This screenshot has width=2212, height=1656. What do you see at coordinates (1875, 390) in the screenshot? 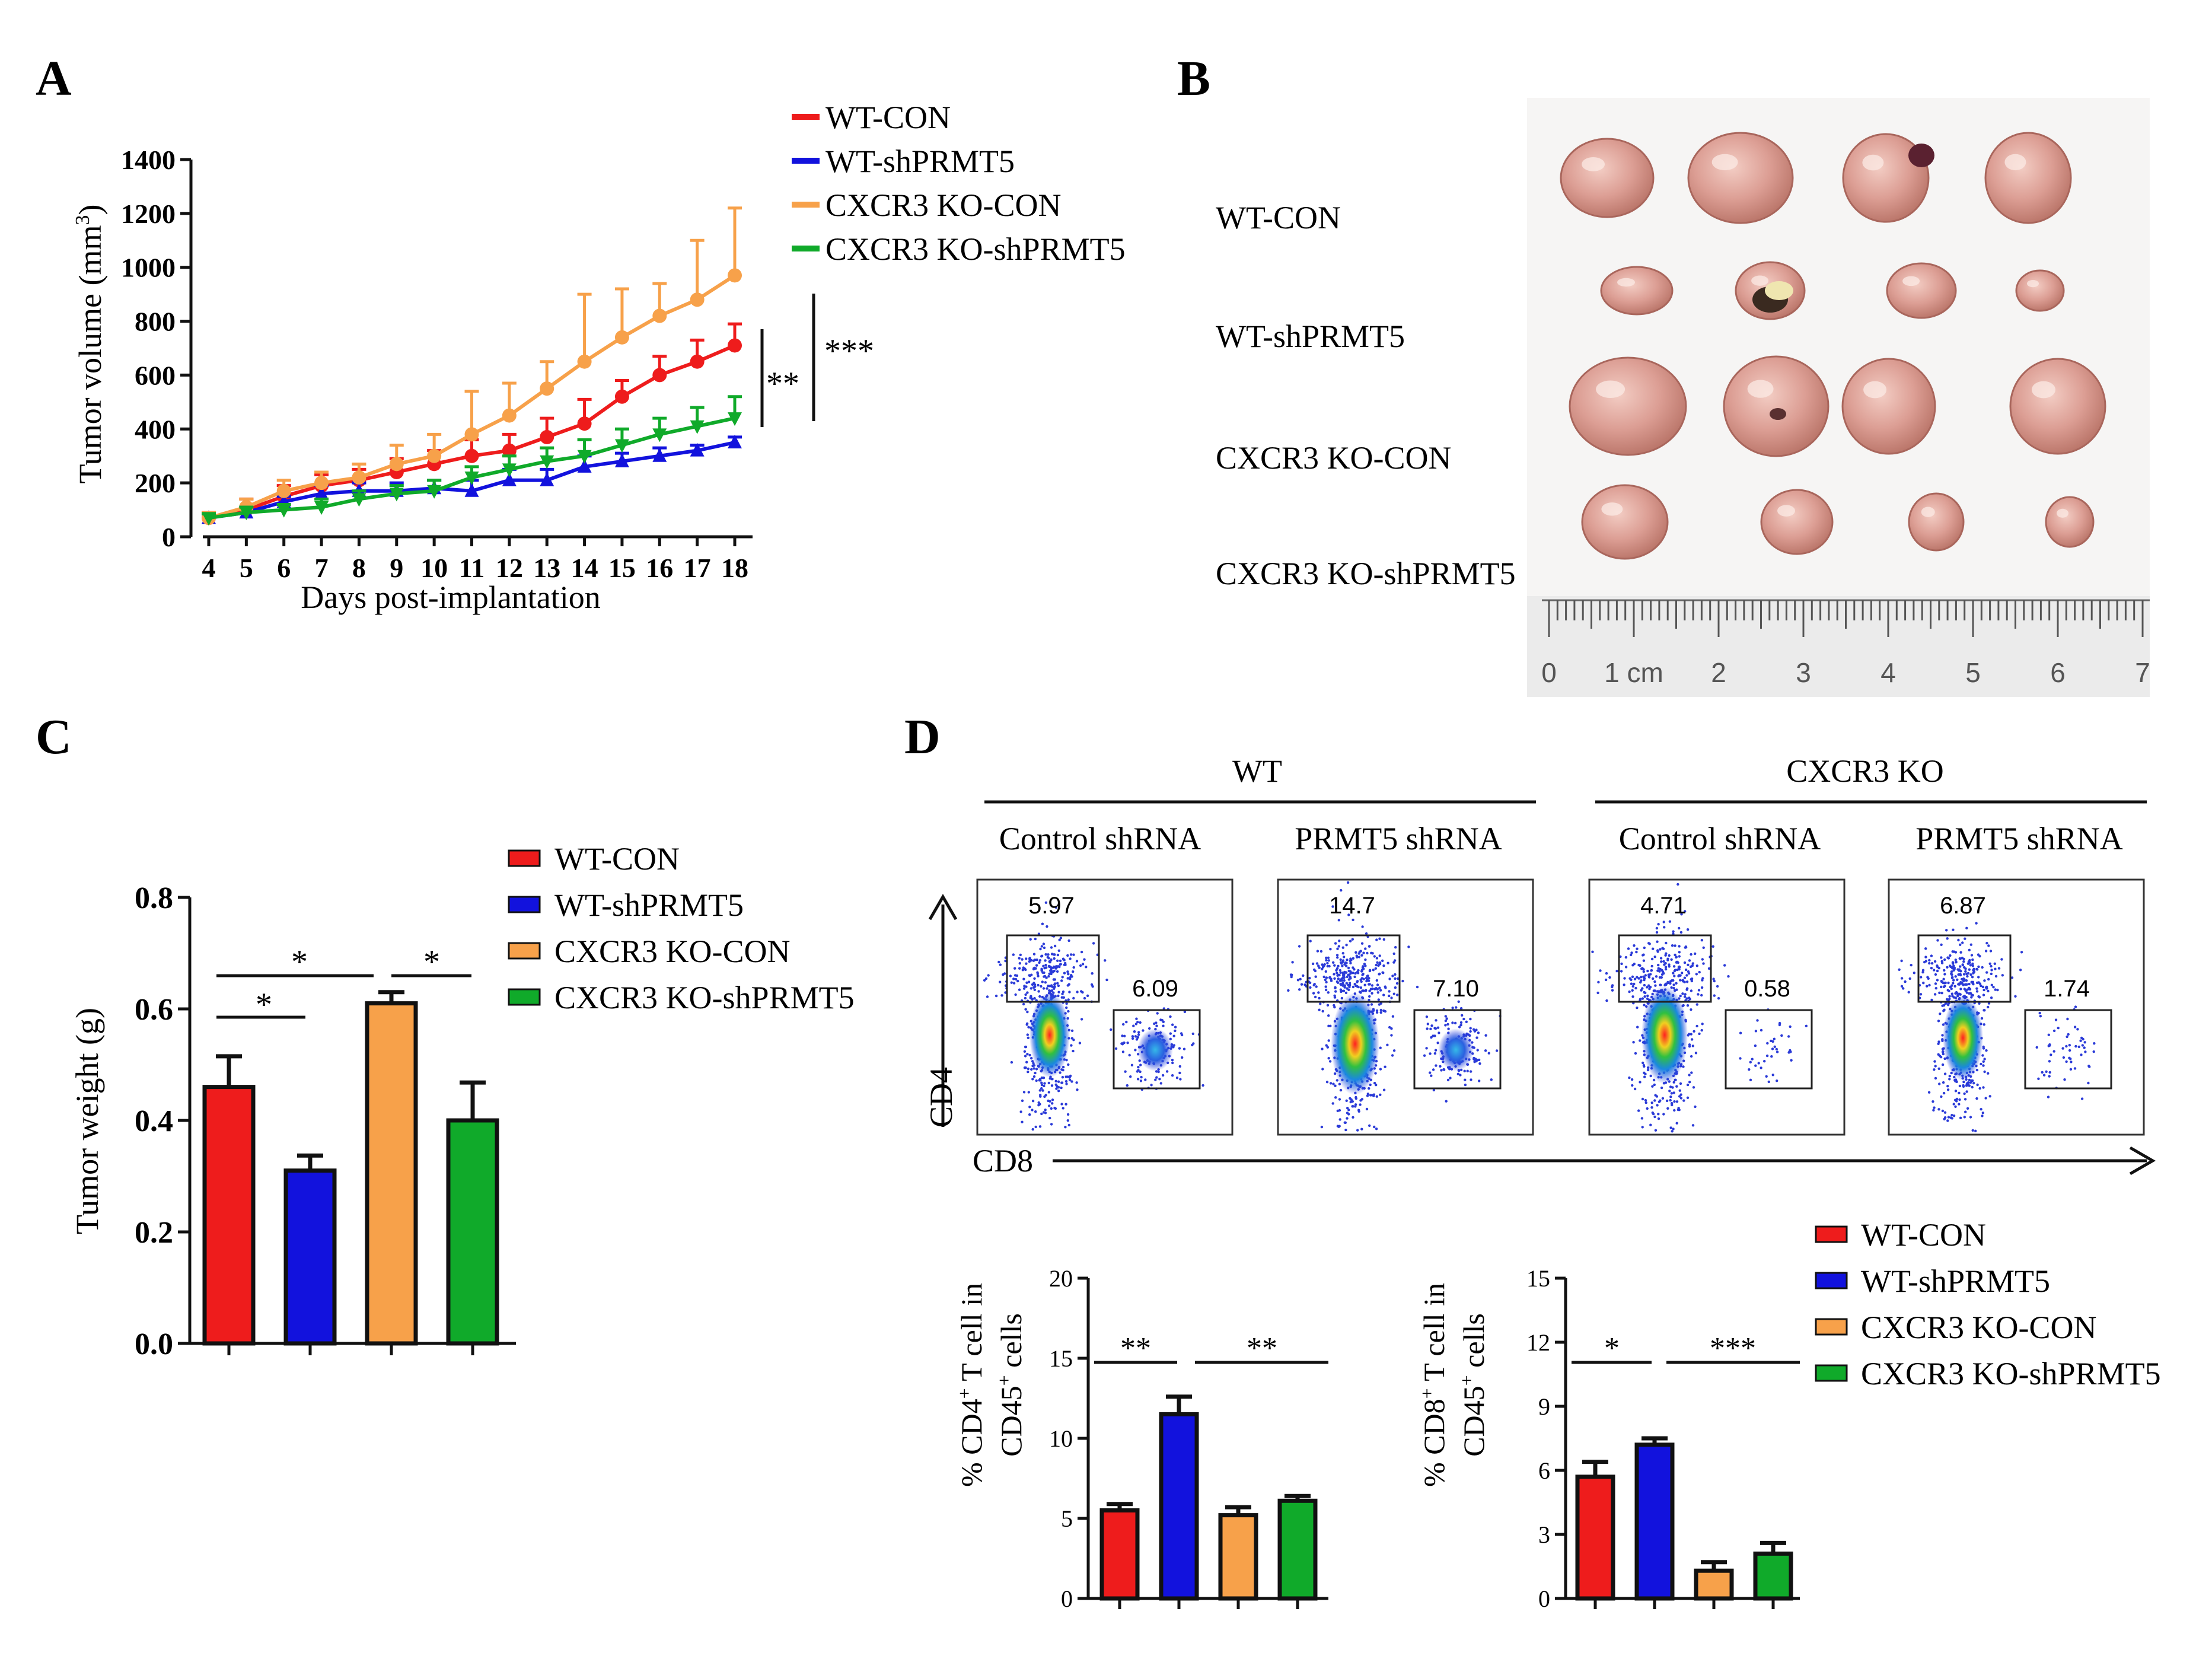
I see `tumor-highlight` at bounding box center [1875, 390].